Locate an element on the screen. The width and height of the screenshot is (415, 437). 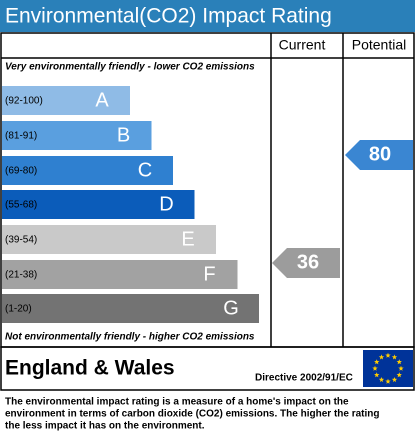
band-letter: C is located at coordinates (145, 170).